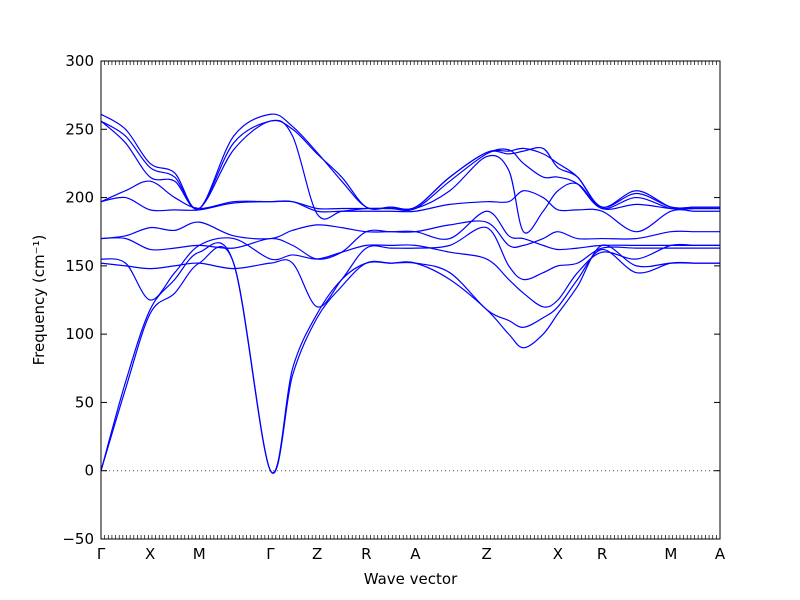 The width and height of the screenshot is (800, 600). I want to click on y-tick-label: 250, so click(79, 129).